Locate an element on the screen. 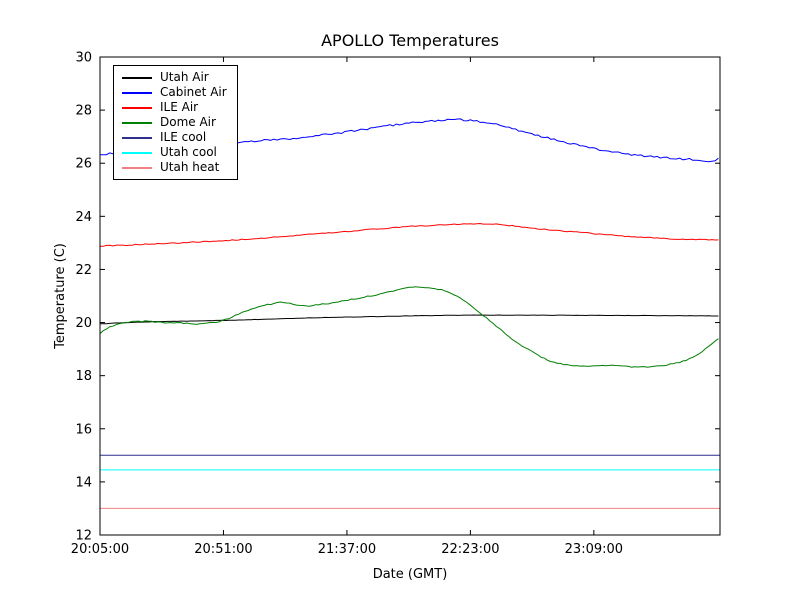  legend-entry-cabinet-air: Cabinet Air is located at coordinates (174, 92).